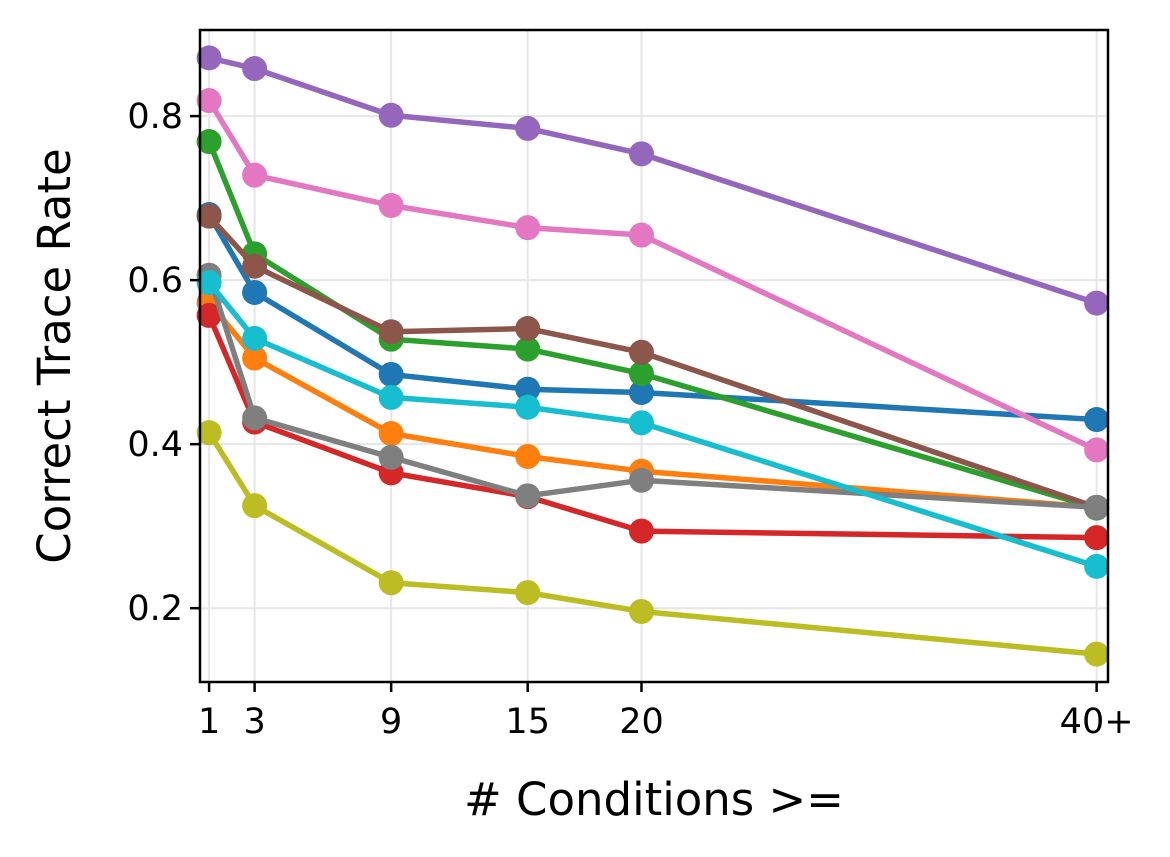  I want to click on x-tick-label-5: 40+, so click(1097, 722).